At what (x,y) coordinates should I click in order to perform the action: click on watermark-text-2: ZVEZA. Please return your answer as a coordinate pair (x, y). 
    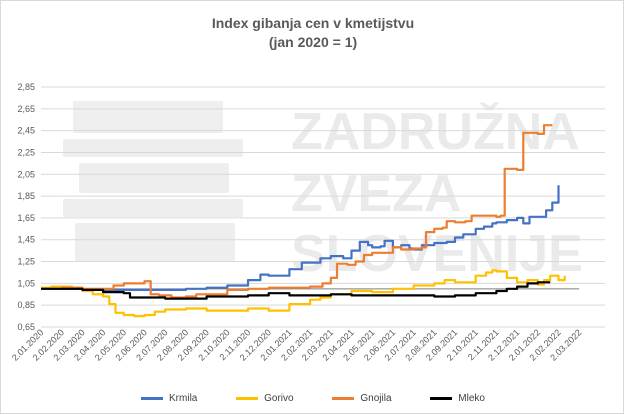
    Looking at the image, I should click on (376, 194).